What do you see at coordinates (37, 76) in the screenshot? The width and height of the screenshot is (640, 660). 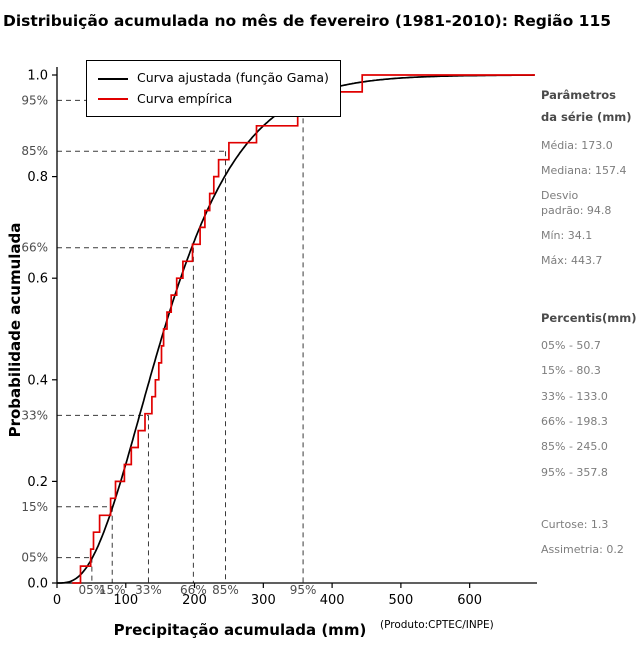 I see `y-axis-tick-label: 1.0` at bounding box center [37, 76].